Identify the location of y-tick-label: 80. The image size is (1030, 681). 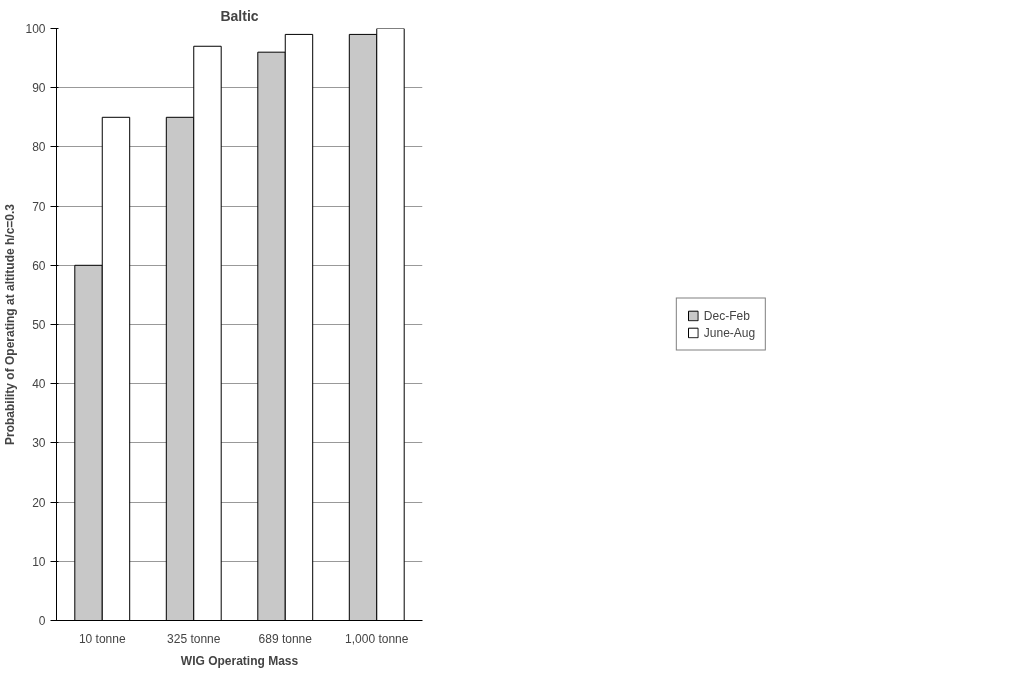
(39, 147).